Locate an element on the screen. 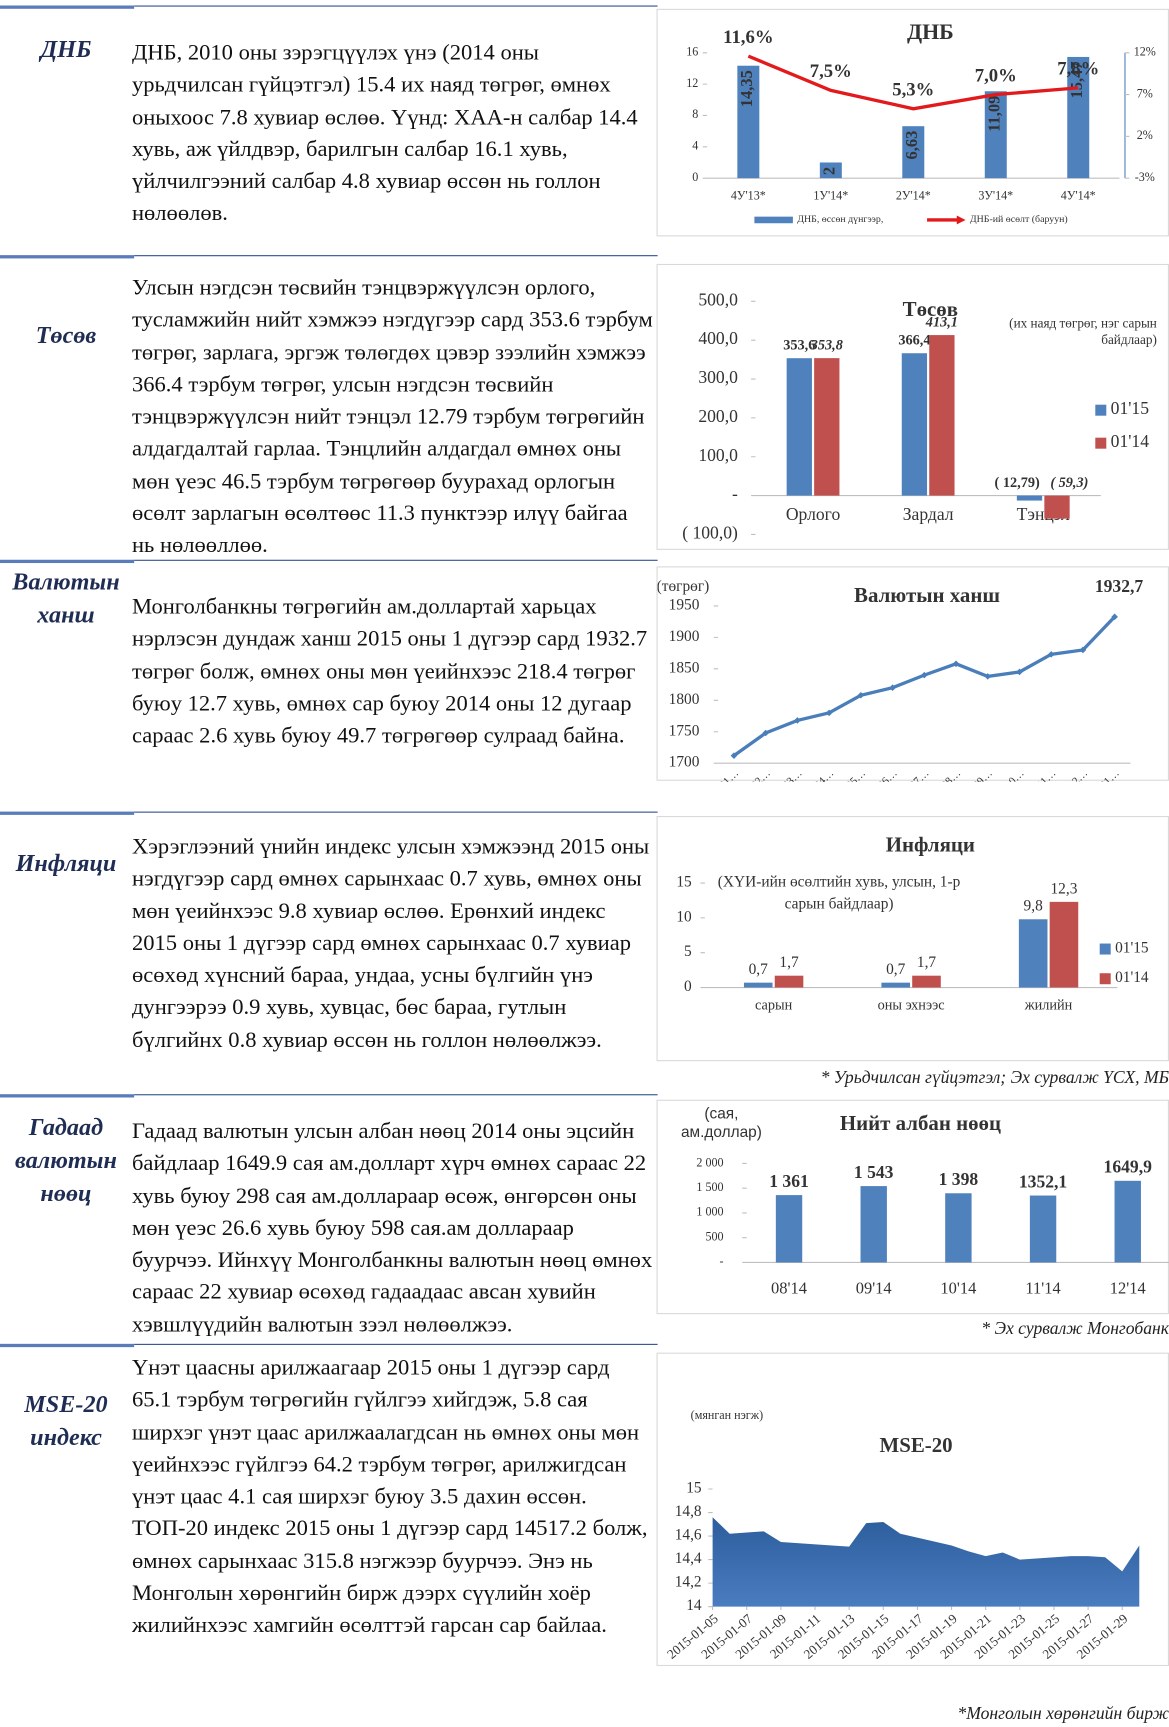 The width and height of the screenshot is (1169, 1727). y-tick-label: 16 is located at coordinates (692, 52).